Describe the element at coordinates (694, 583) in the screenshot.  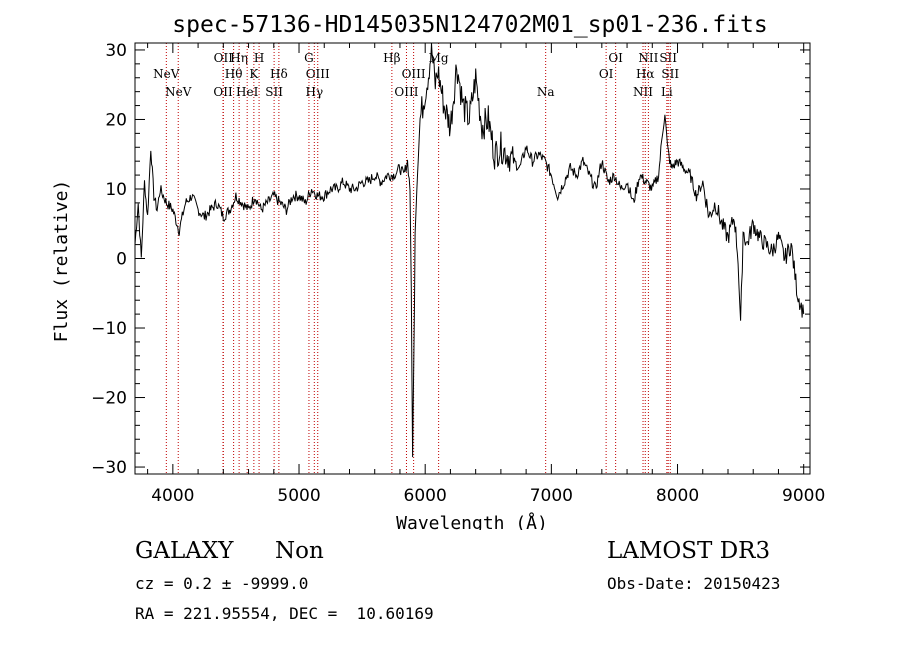
I see `obs-date: Obs-Date: 20150423` at that location.